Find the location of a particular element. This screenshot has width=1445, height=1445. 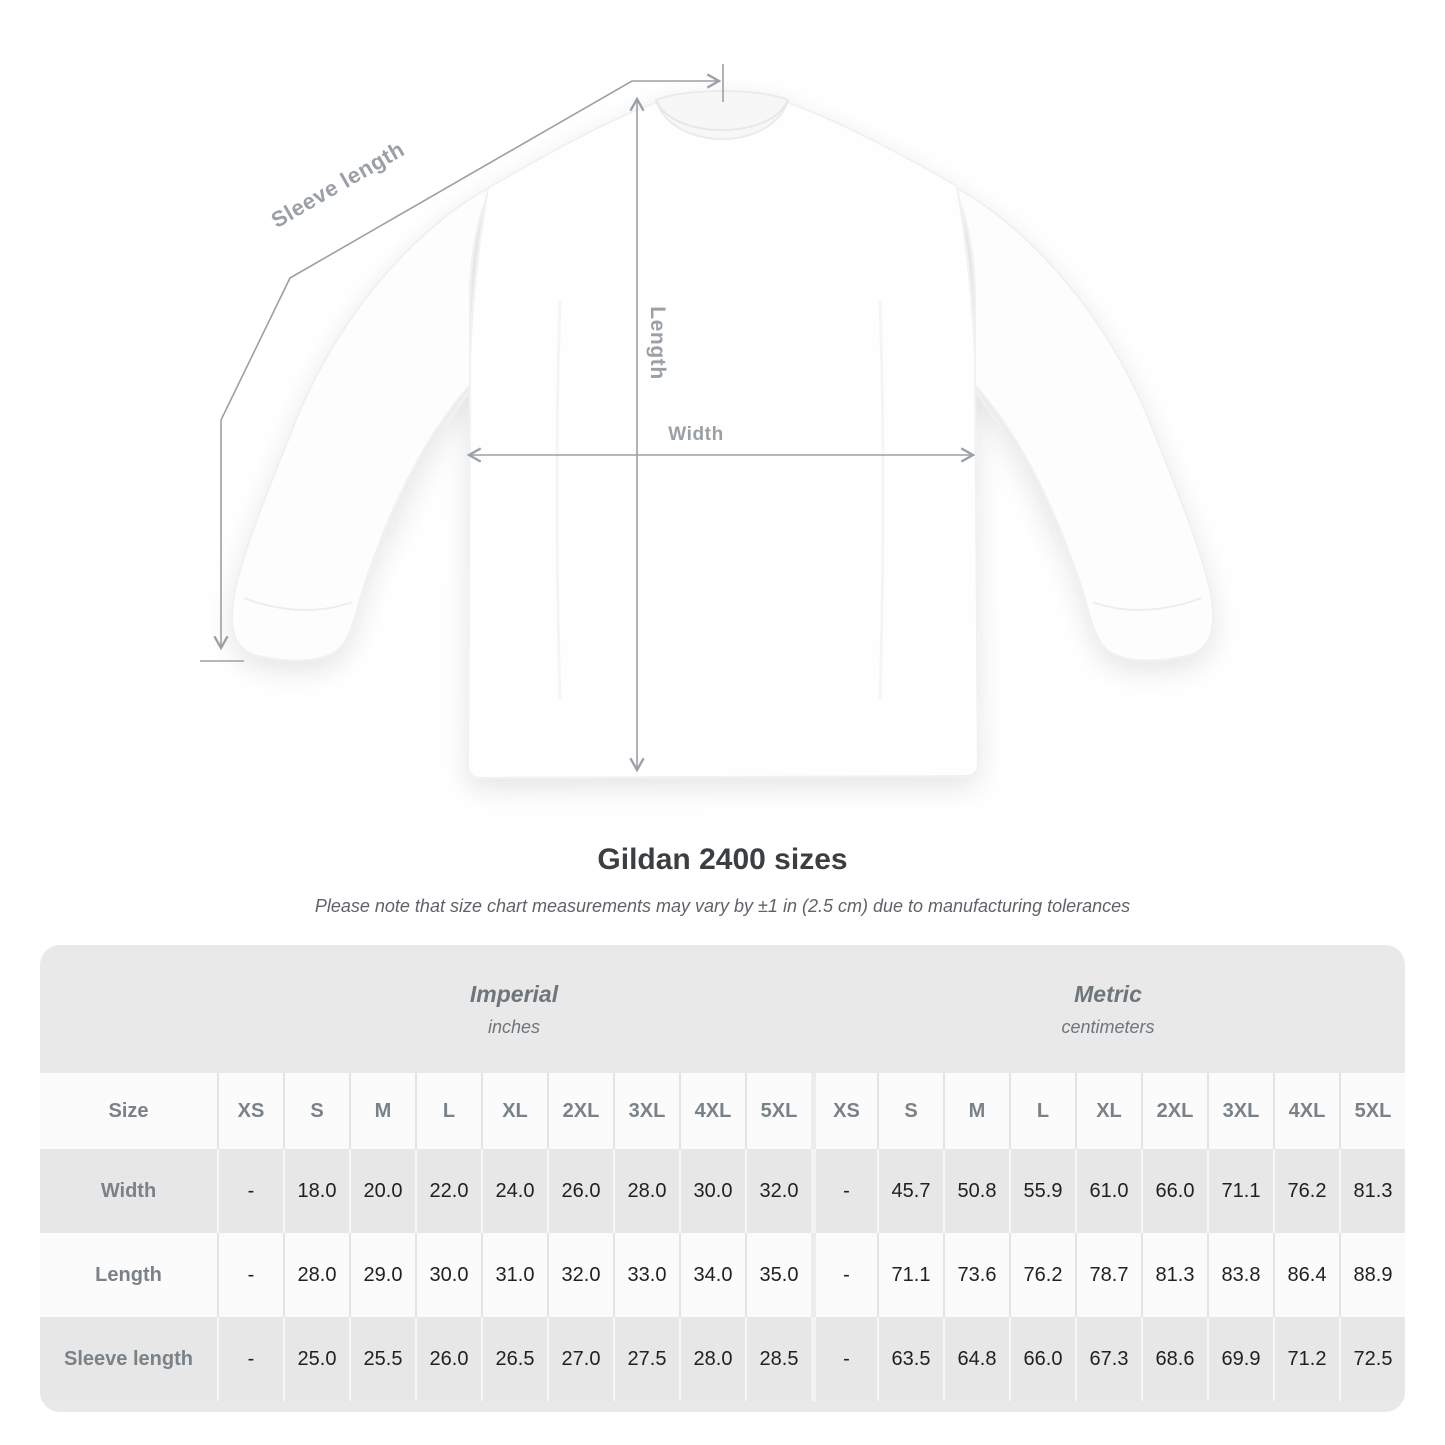

size-header-metric-2xl: 2XL is located at coordinates (1174, 1111).